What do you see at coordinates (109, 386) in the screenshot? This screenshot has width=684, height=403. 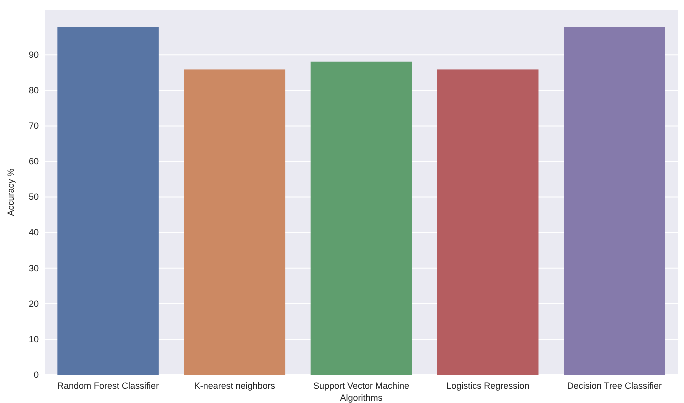 I see `x-tick-label: Random Forest Classifier` at bounding box center [109, 386].